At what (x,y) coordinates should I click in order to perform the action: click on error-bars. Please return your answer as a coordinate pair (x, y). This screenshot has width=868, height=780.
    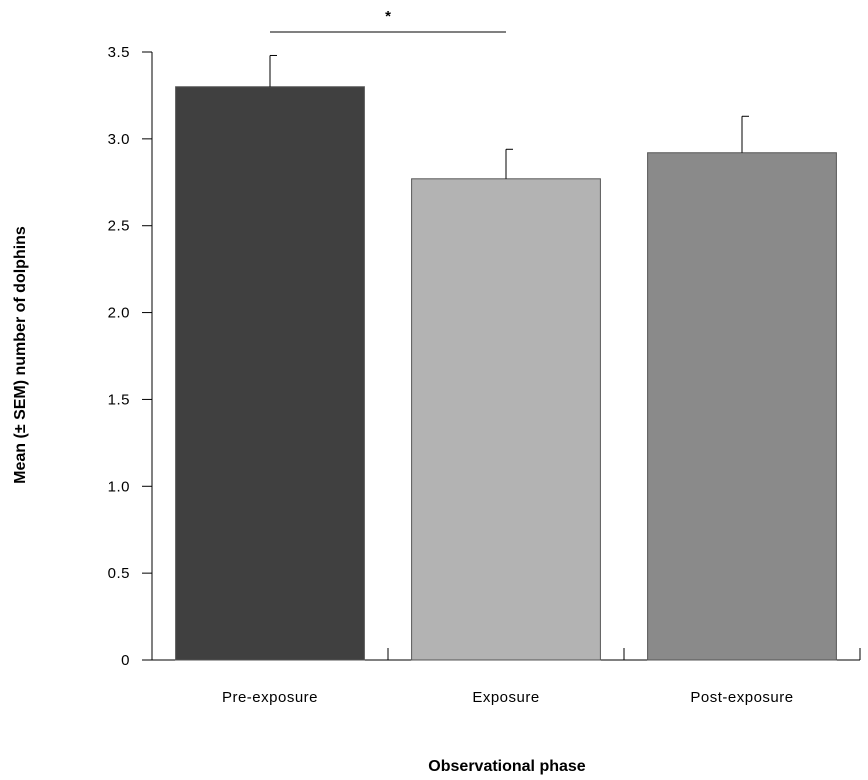
    Looking at the image, I should click on (509, 116).